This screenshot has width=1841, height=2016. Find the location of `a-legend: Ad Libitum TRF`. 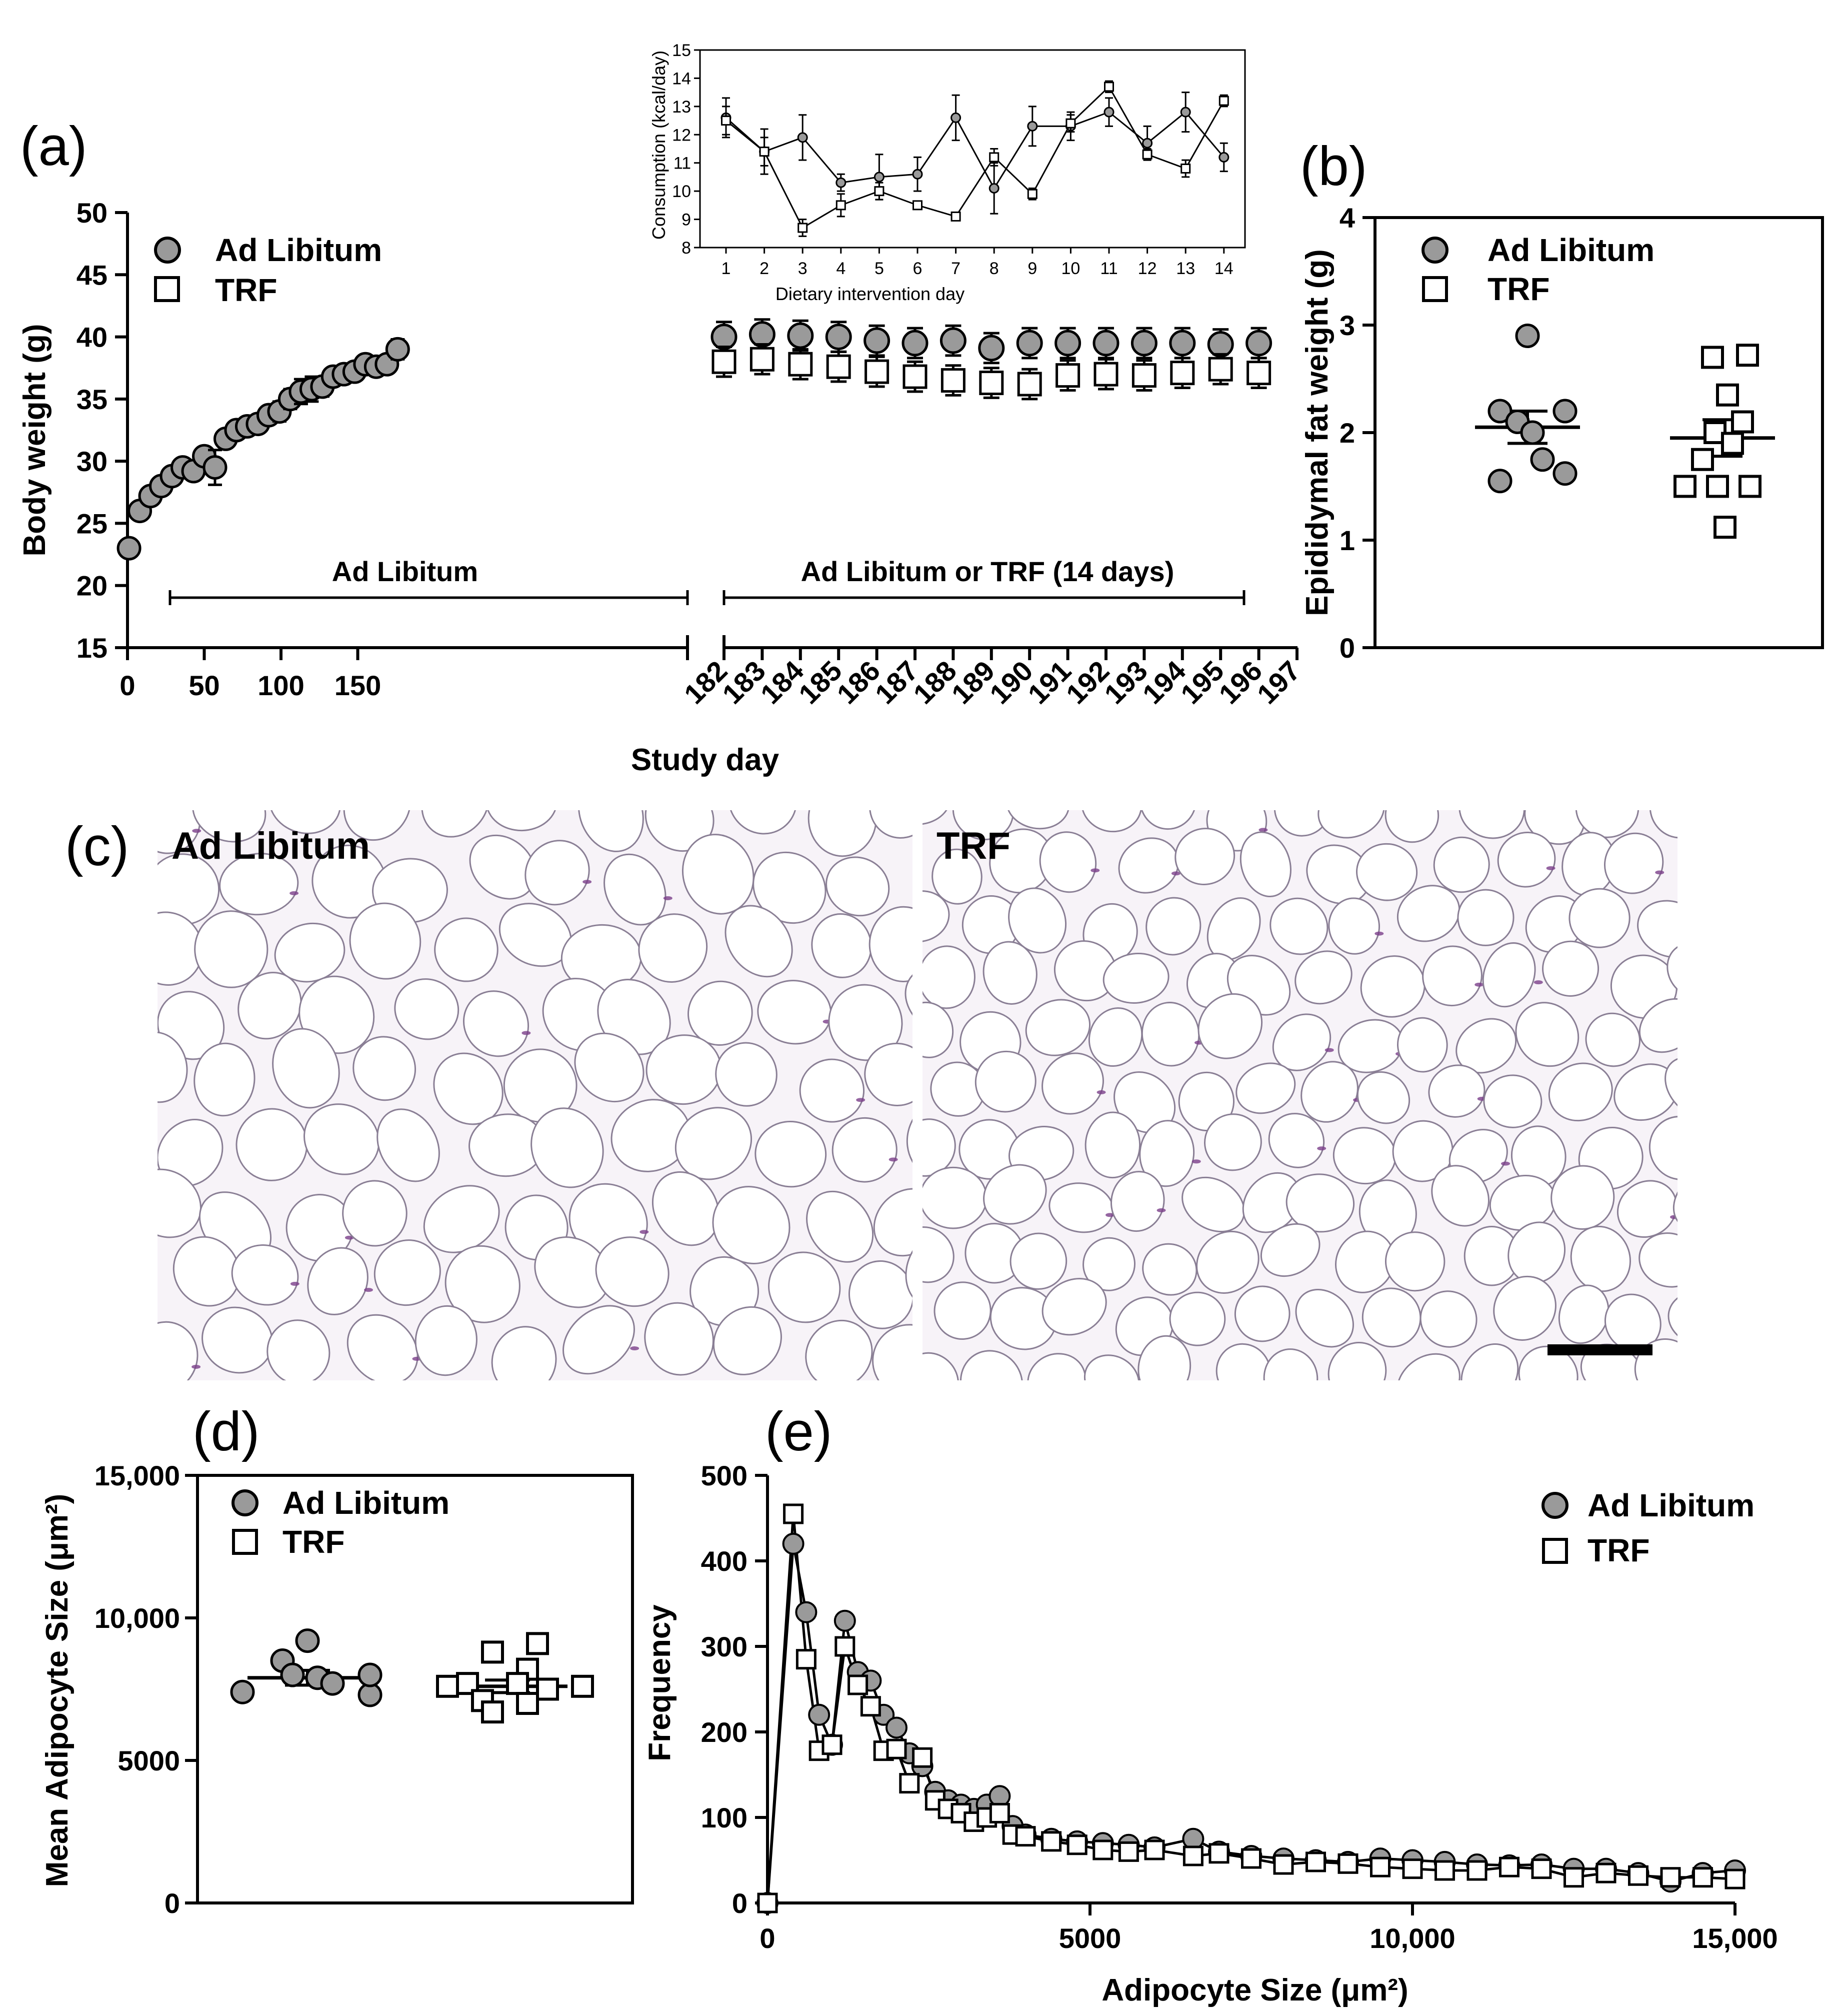

a-legend: Ad Libitum TRF is located at coordinates (268, 270).